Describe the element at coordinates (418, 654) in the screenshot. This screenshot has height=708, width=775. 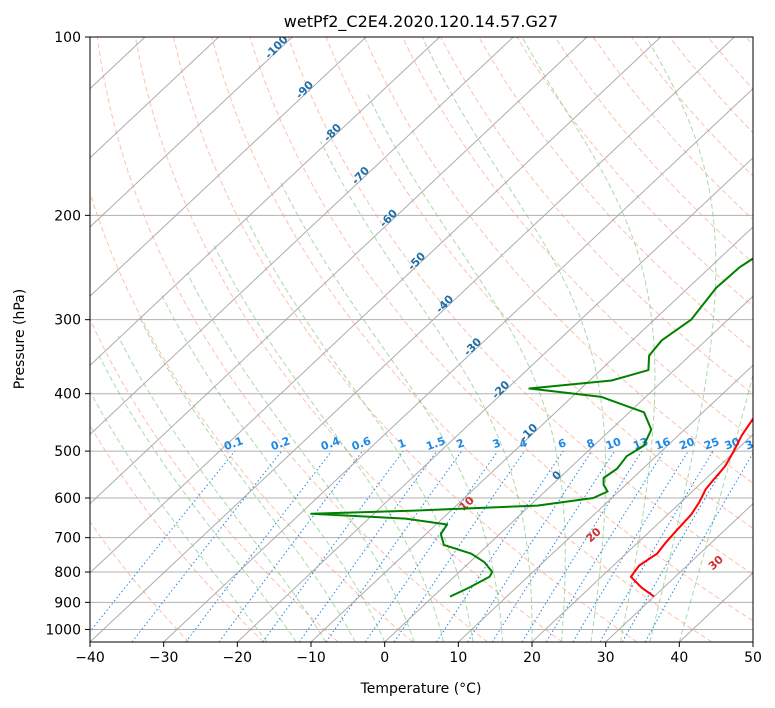
I see `x-axis-ticks: −40 −30 −20 −10 0 10 20 30 40 50` at that location.